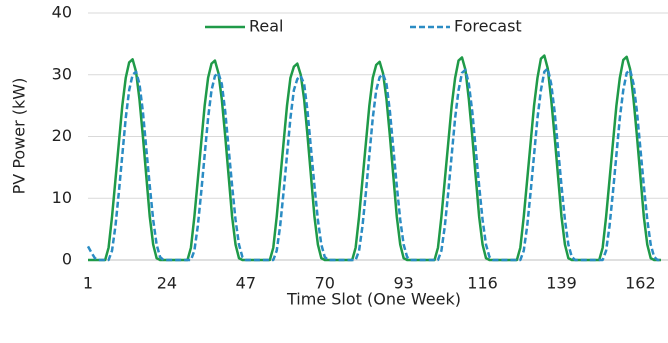 This screenshot has width=668, height=343. What do you see at coordinates (488, 26) in the screenshot?
I see `legend-label: Forecast` at bounding box center [488, 26].